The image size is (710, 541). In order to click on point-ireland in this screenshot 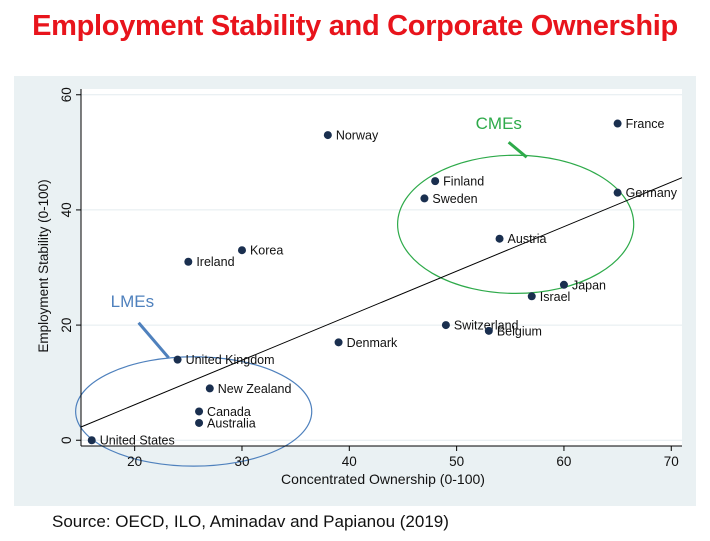, I will do `click(188, 261)`.